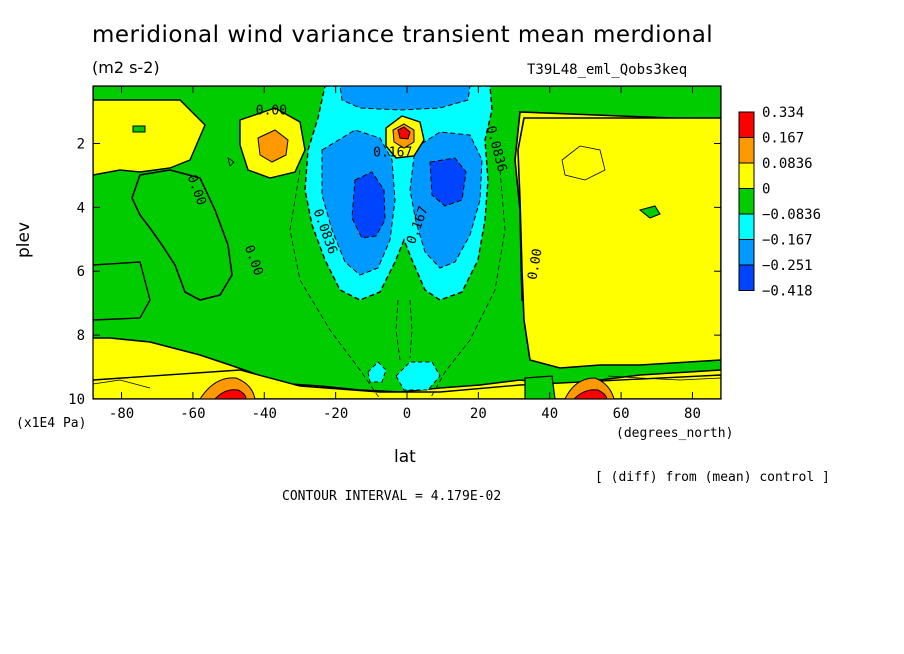  What do you see at coordinates (377, 372) in the screenshot?
I see `region-cyan-bottom-left` at bounding box center [377, 372].